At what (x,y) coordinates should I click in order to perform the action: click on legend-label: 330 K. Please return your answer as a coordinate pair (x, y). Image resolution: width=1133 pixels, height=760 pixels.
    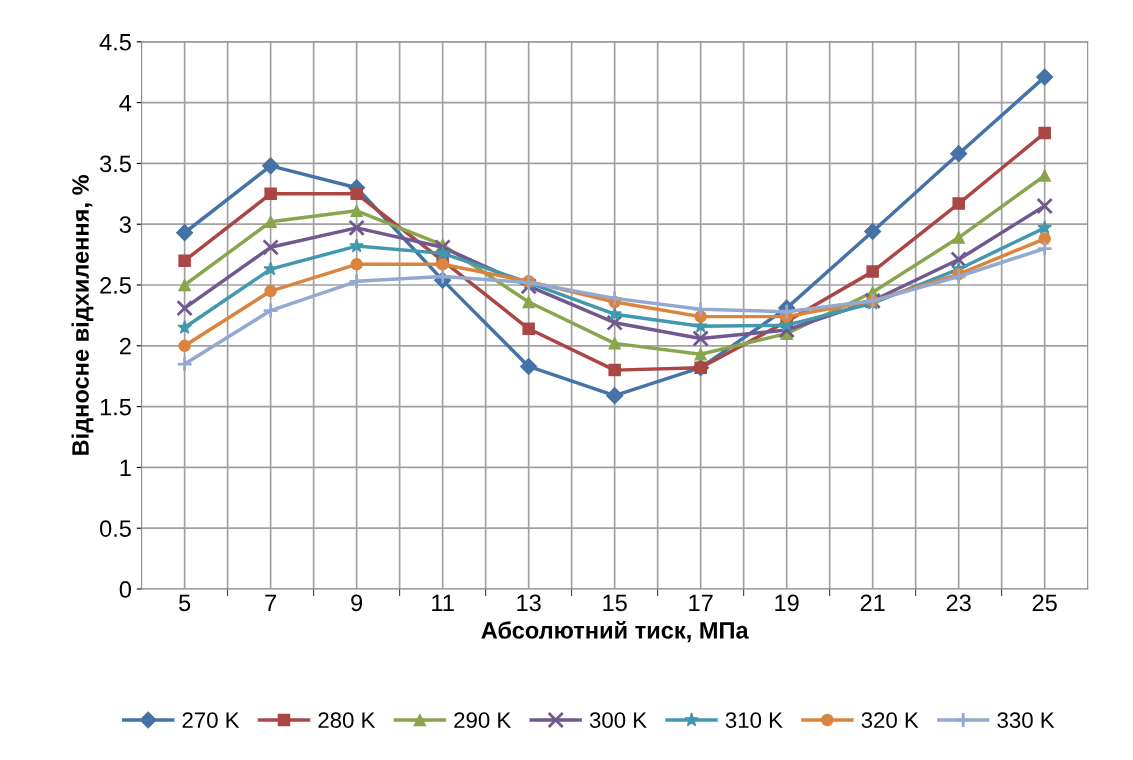
    Looking at the image, I should click on (1026, 720).